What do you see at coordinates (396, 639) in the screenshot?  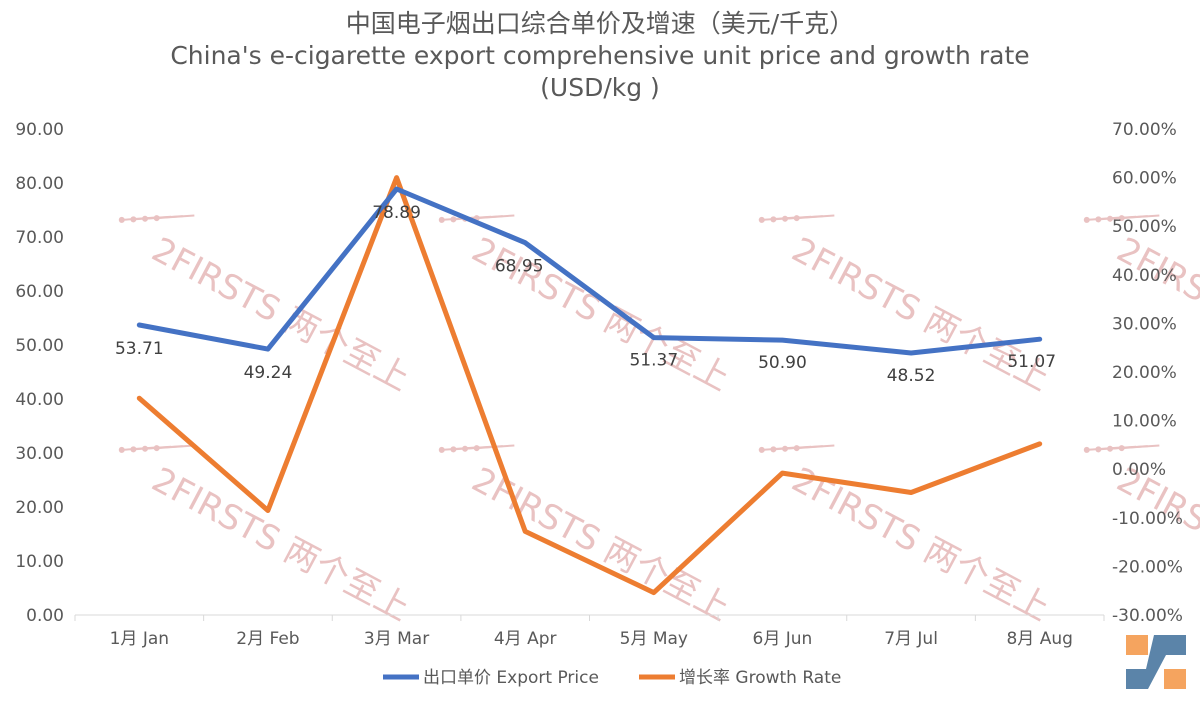 I see `x-tick-label: 3月 Mar` at bounding box center [396, 639].